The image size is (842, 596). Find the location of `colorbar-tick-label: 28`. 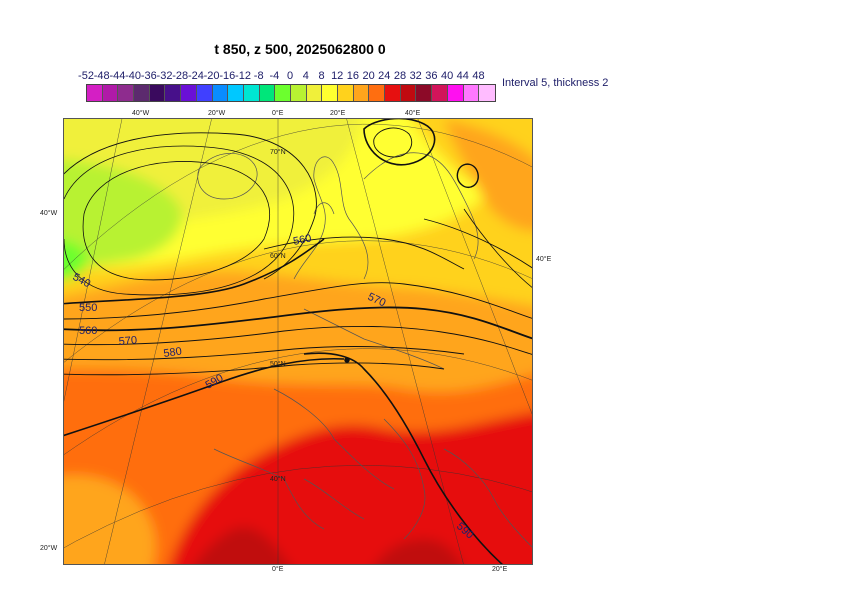

colorbar-tick-label: 28 is located at coordinates (400, 76).